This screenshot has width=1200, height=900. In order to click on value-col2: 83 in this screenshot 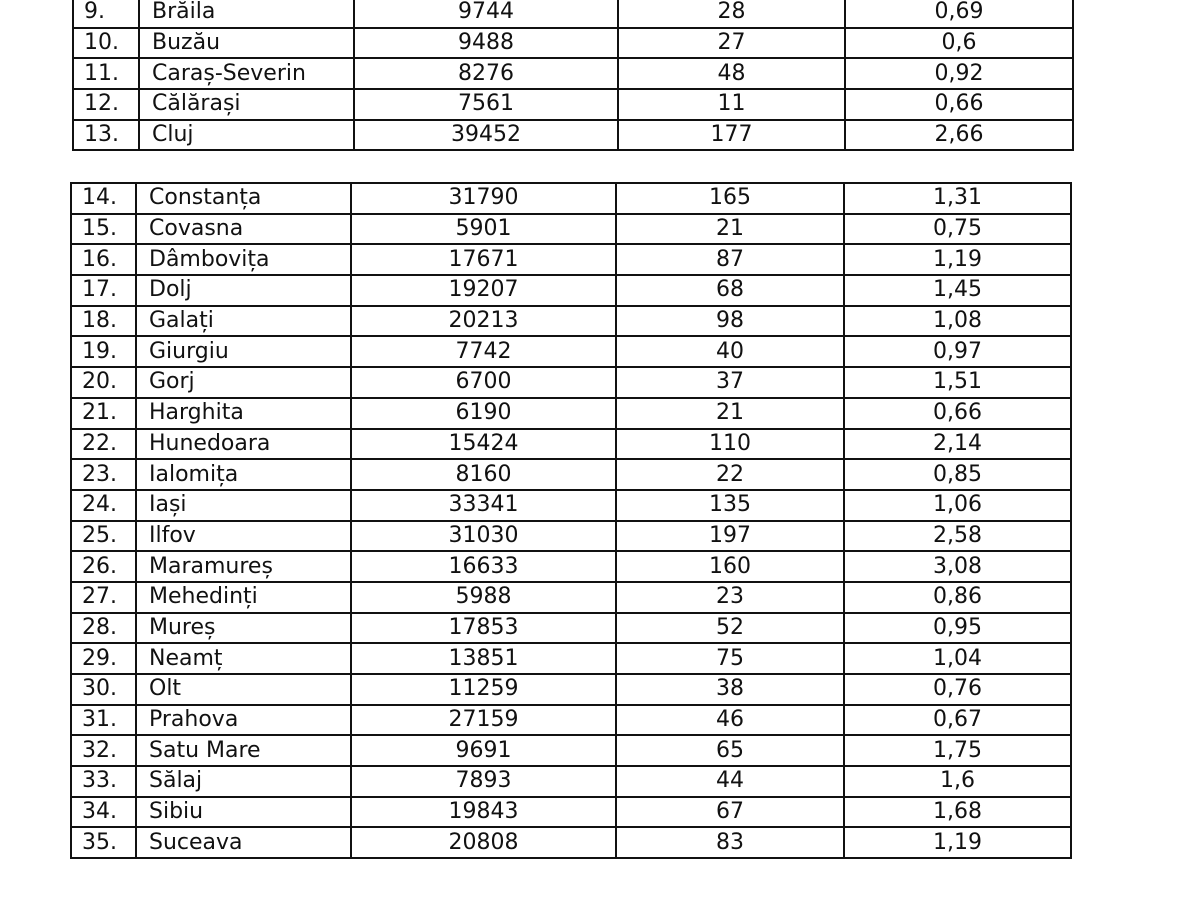, I will do `click(730, 843)`.